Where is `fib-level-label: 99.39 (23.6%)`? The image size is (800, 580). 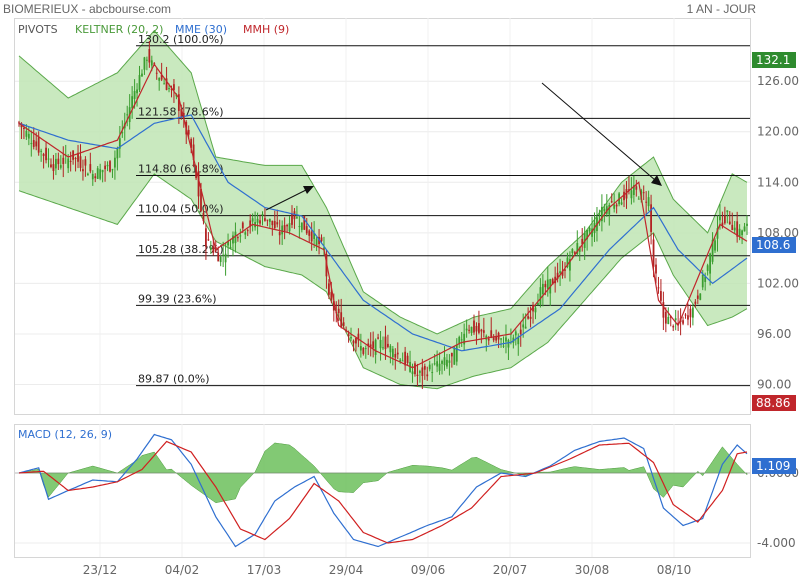 fib-level-label: 99.39 (23.6%) is located at coordinates (177, 298).